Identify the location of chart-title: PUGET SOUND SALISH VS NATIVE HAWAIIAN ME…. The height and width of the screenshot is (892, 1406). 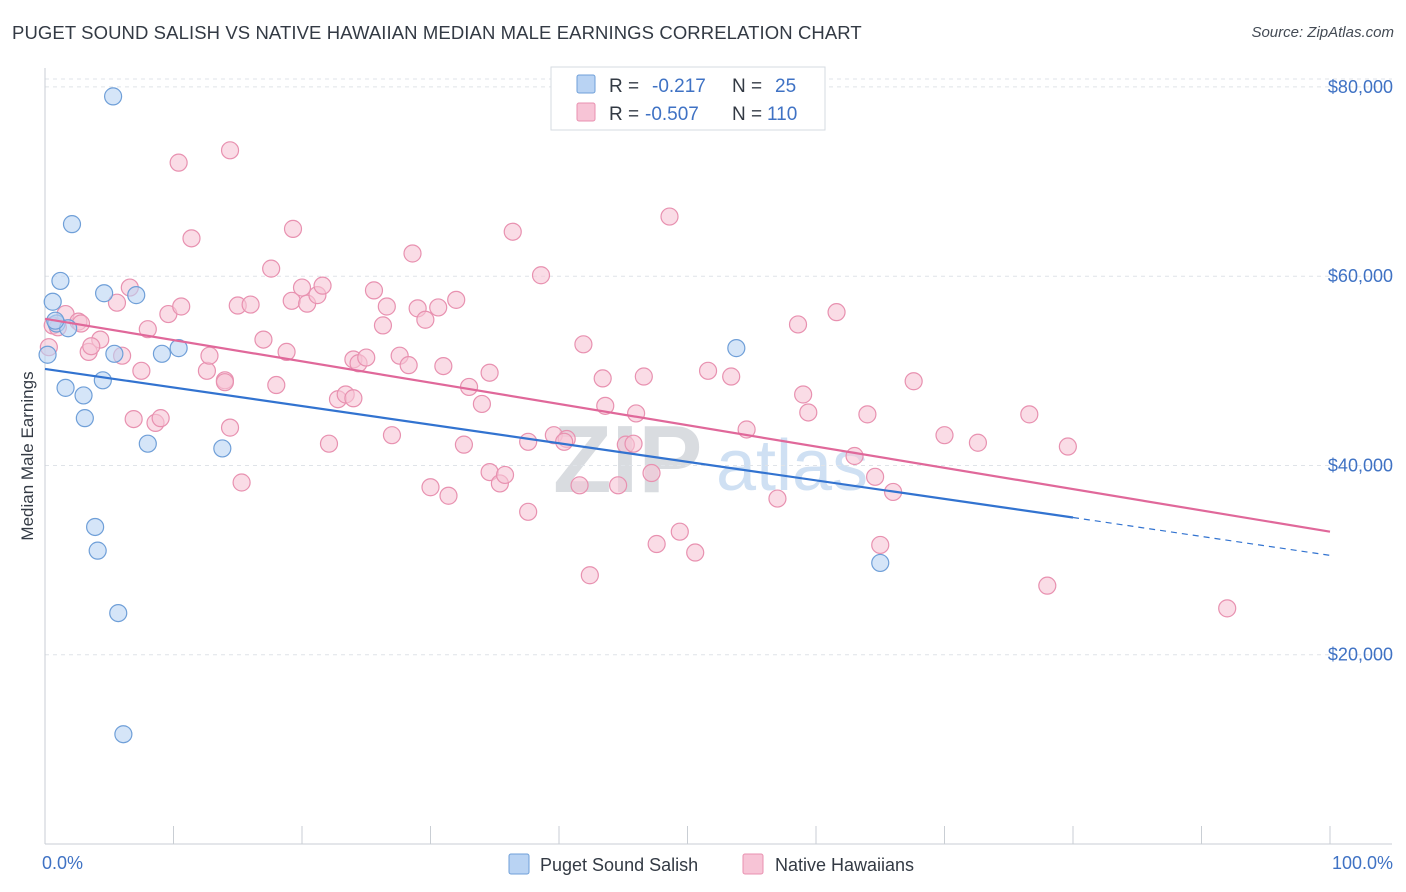
(437, 32).